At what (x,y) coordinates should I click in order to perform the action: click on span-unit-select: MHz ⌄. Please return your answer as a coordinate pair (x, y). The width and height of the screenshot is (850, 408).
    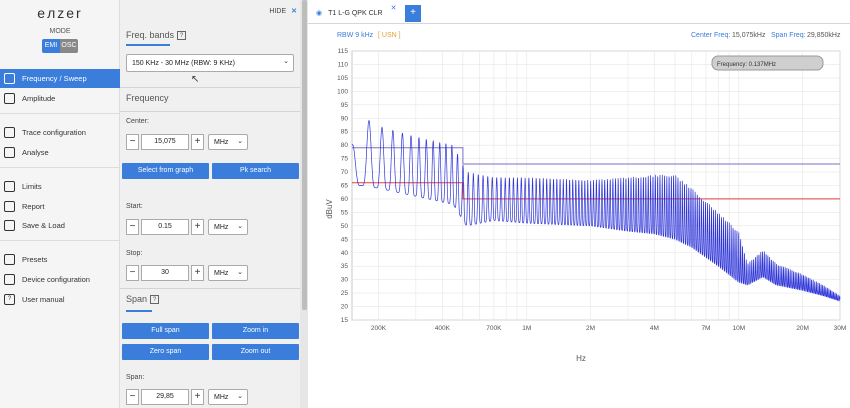
    Looking at the image, I should click on (228, 397).